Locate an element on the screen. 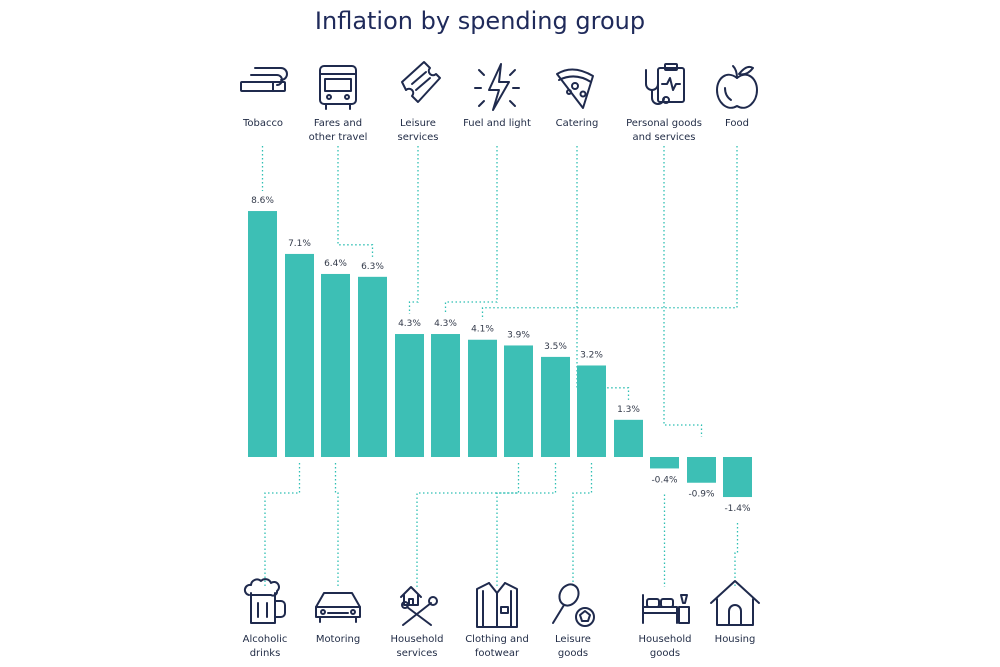 The height and width of the screenshot is (667, 1000). house-icon is located at coordinates (735, 603).